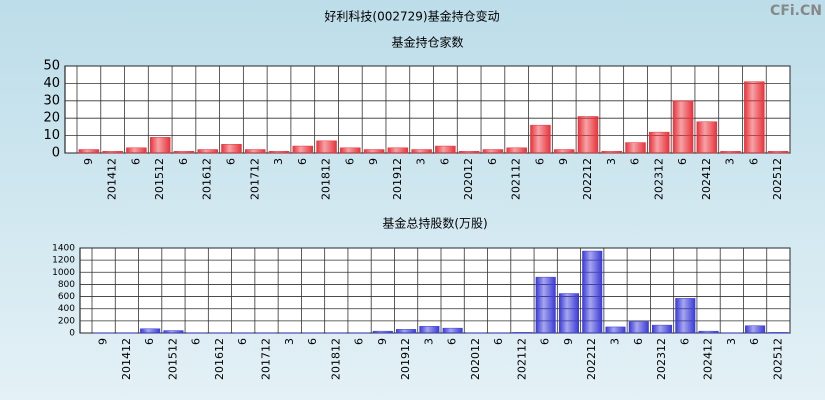  What do you see at coordinates (51, 66) in the screenshot?
I see `y-tick-label: 50` at bounding box center [51, 66].